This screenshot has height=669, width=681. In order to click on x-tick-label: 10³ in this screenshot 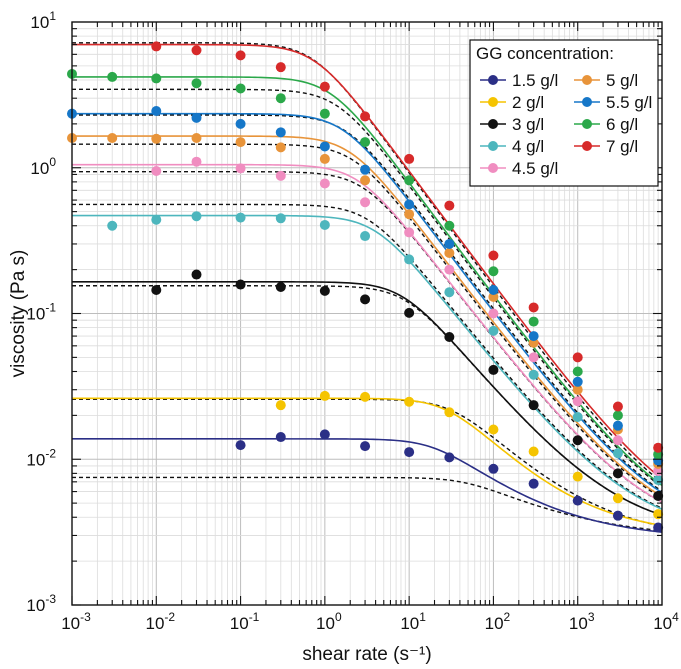, I will do `click(582, 621)`.